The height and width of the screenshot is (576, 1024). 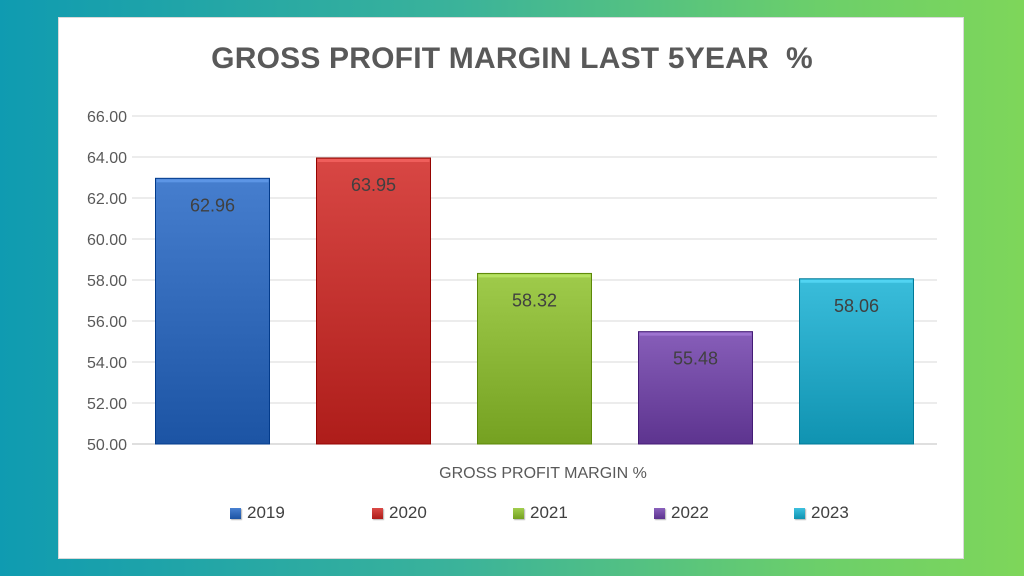 What do you see at coordinates (549, 512) in the screenshot?
I see `legend-label: 2021` at bounding box center [549, 512].